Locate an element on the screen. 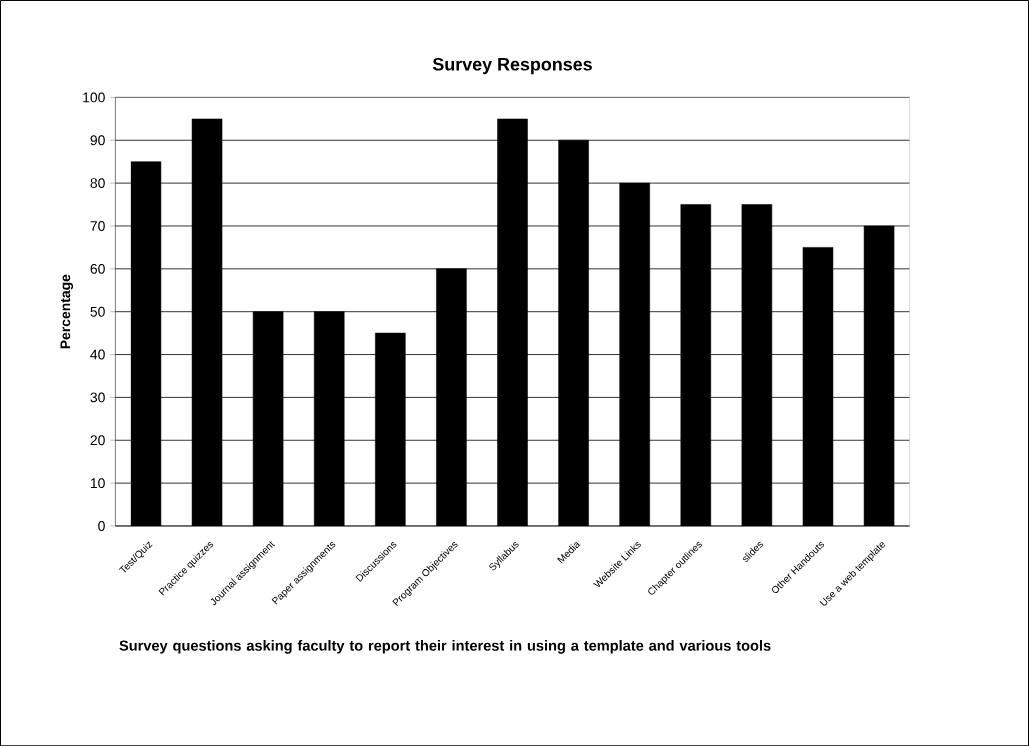 This screenshot has height=746, width=1029. y-tick-label: 100 is located at coordinates (94, 97).